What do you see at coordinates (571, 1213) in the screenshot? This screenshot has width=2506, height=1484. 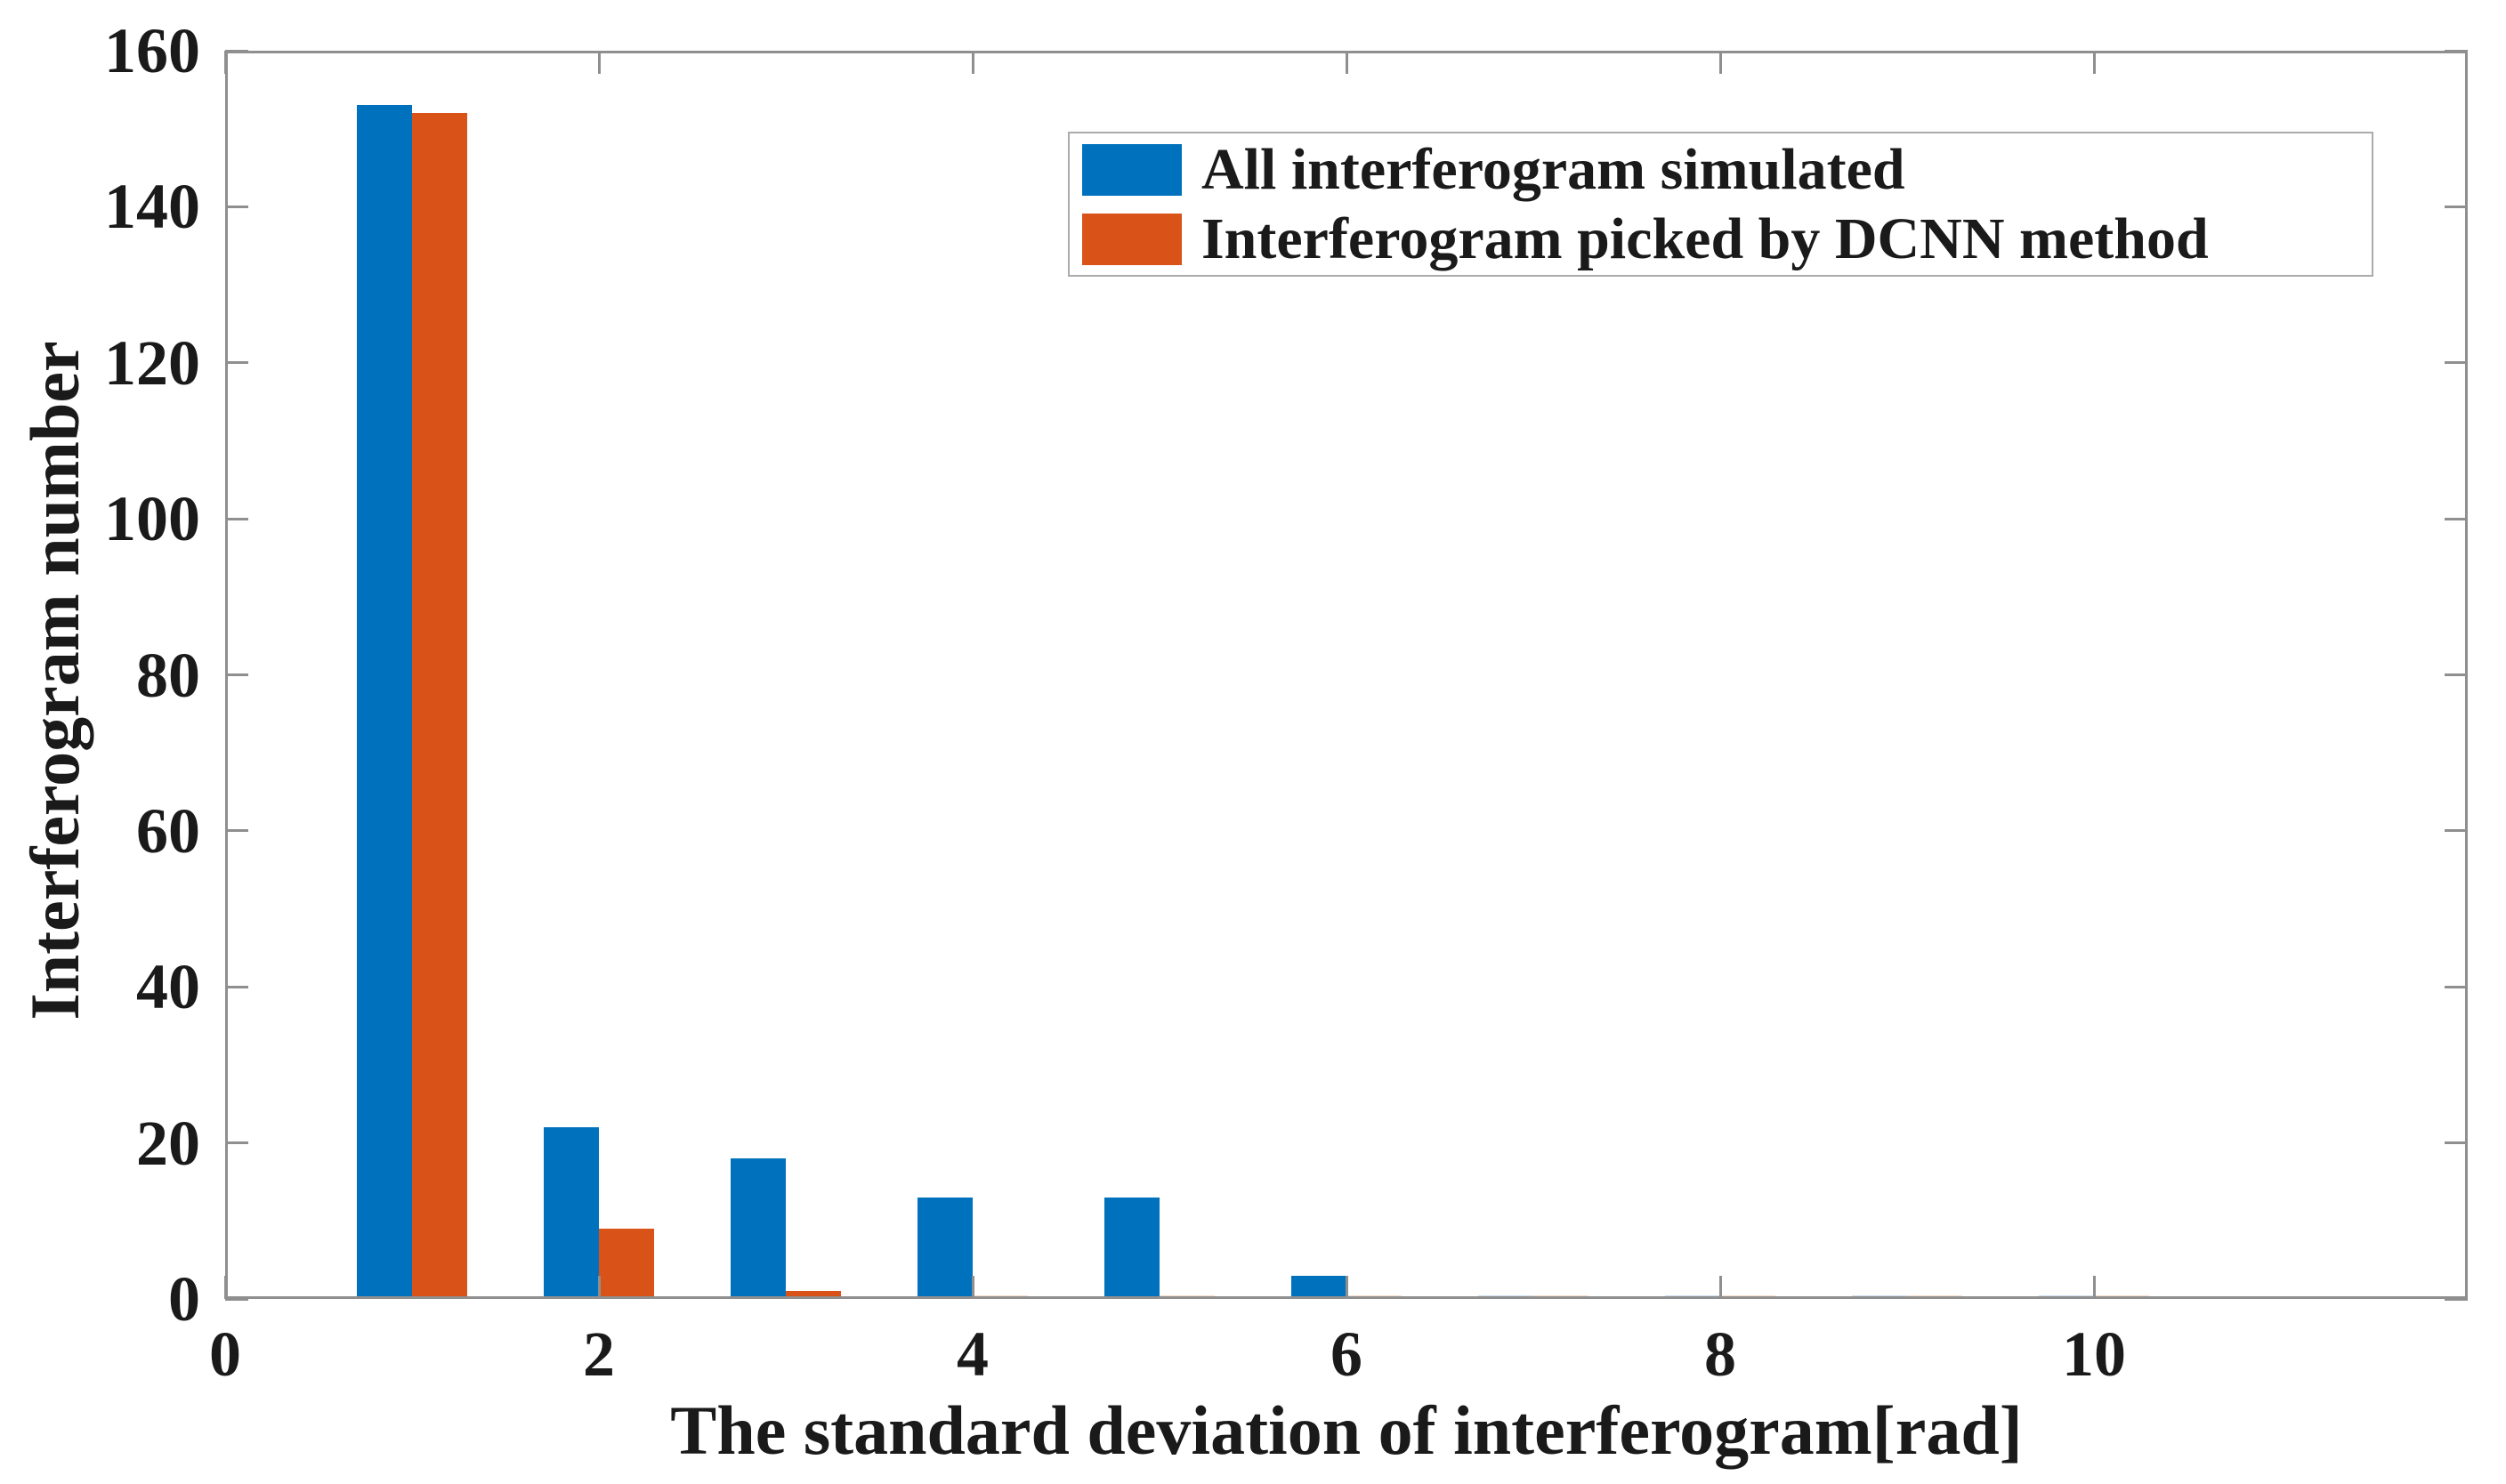 I see `bar-blue-x2` at bounding box center [571, 1213].